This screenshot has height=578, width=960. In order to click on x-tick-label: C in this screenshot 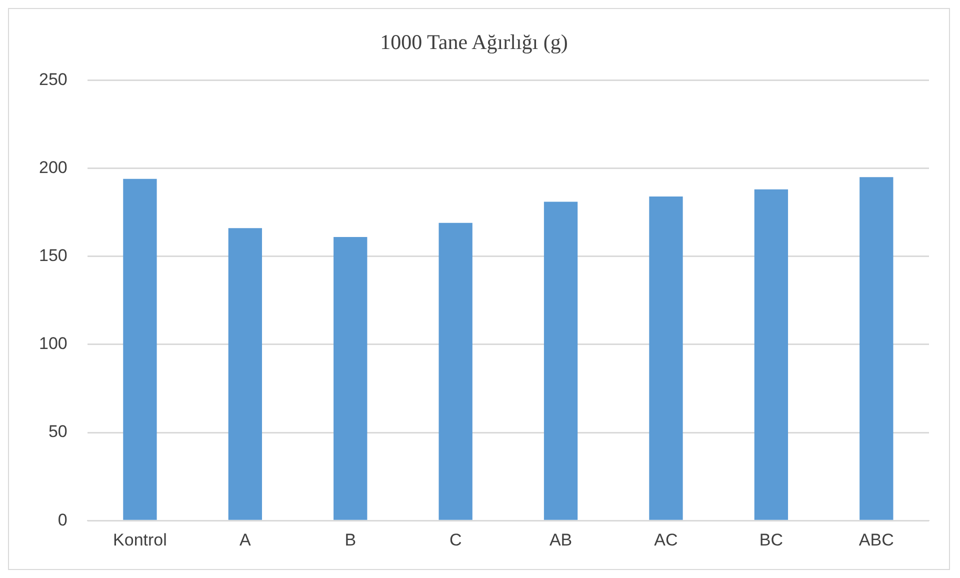, I will do `click(455, 540)`.